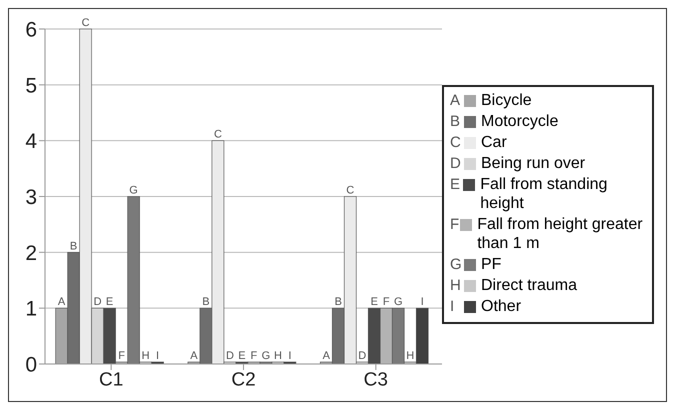  What do you see at coordinates (31, 364) in the screenshot?
I see `y-tick-label: 0` at bounding box center [31, 364].